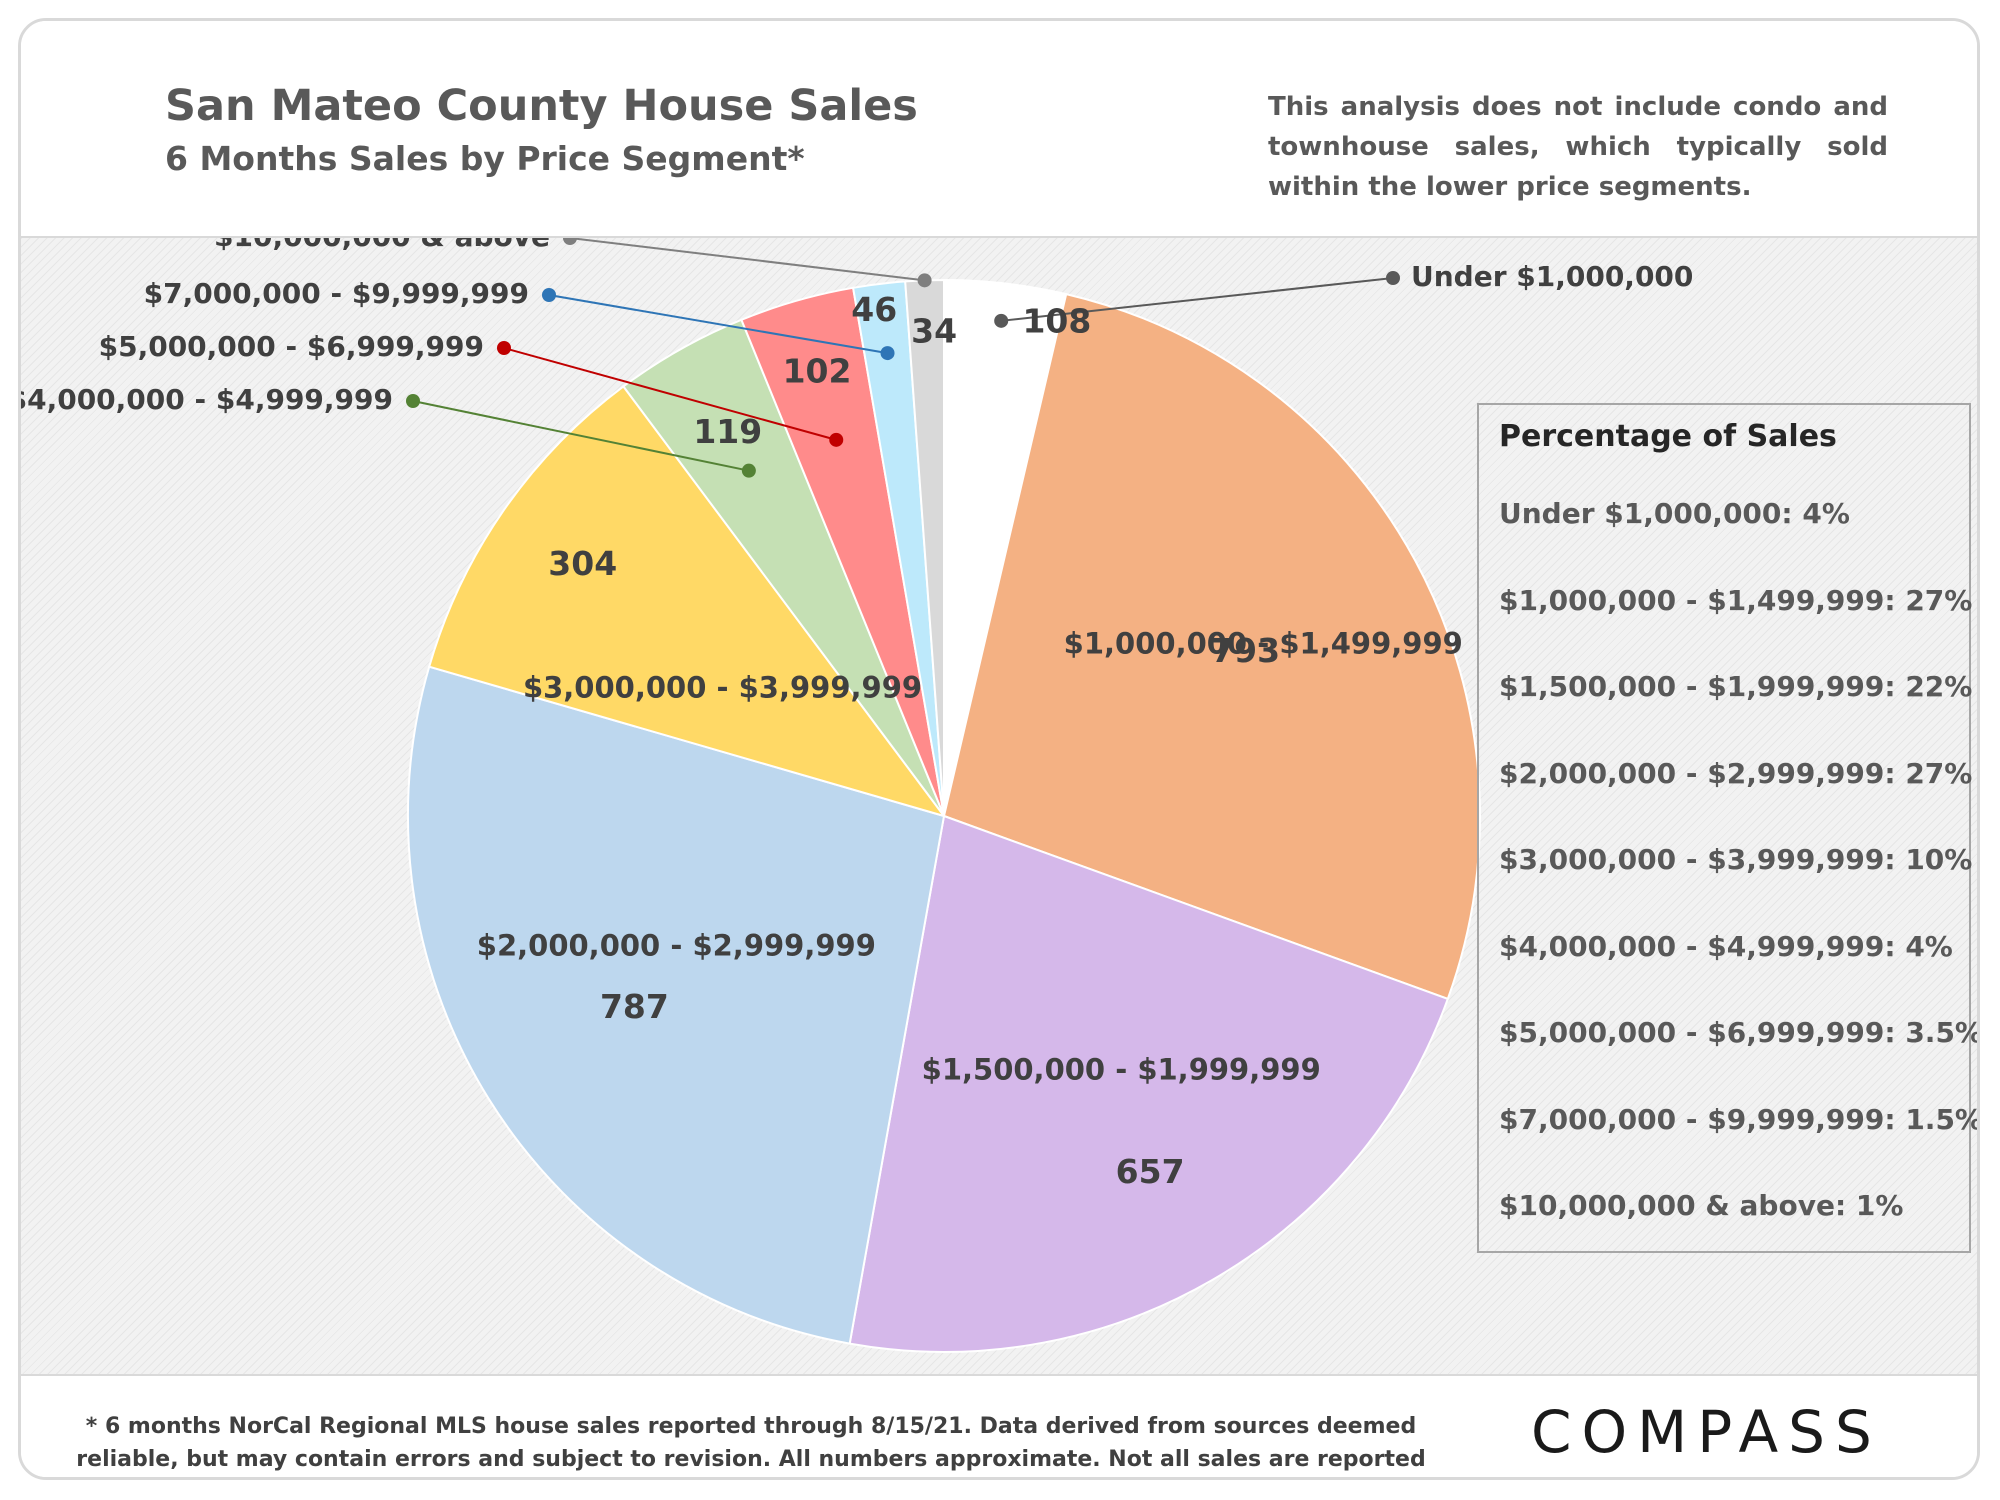  What do you see at coordinates (1552, 276) in the screenshot?
I see `outside-label-under-1-000-000: Under $1,000,000` at bounding box center [1552, 276].